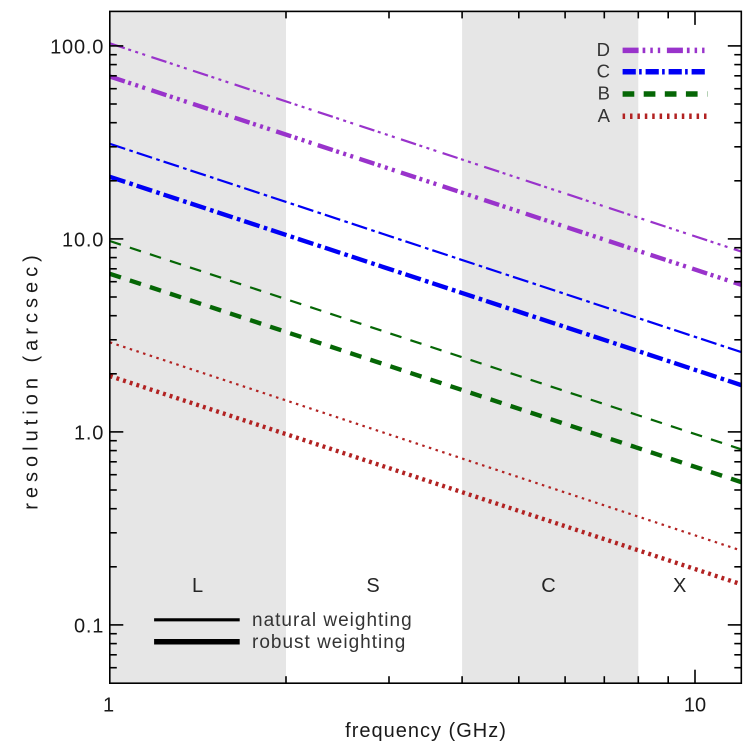 The width and height of the screenshot is (748, 749). Describe the element at coordinates (695, 706) in the screenshot. I see `svg-text: 10` at that location.